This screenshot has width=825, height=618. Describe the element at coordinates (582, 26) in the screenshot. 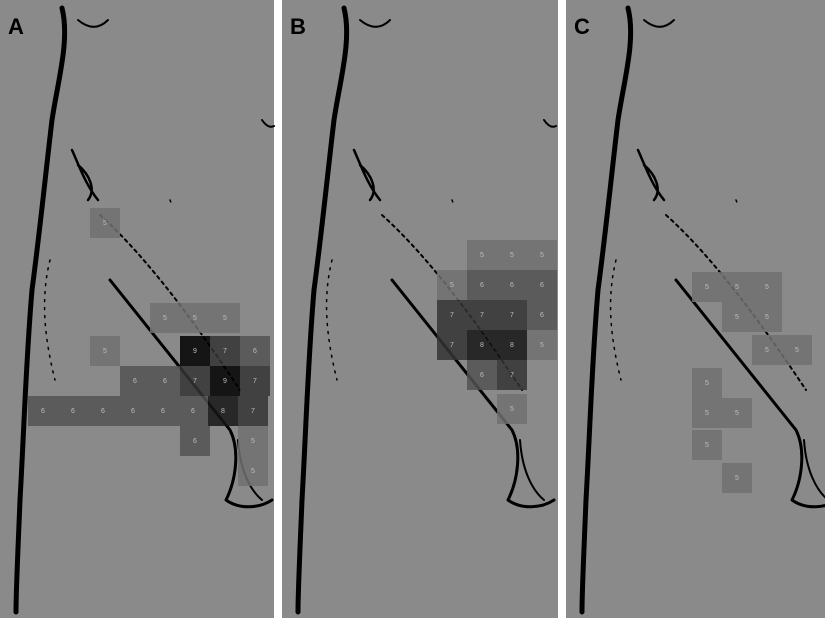

I see `panel-label: C` at that location.